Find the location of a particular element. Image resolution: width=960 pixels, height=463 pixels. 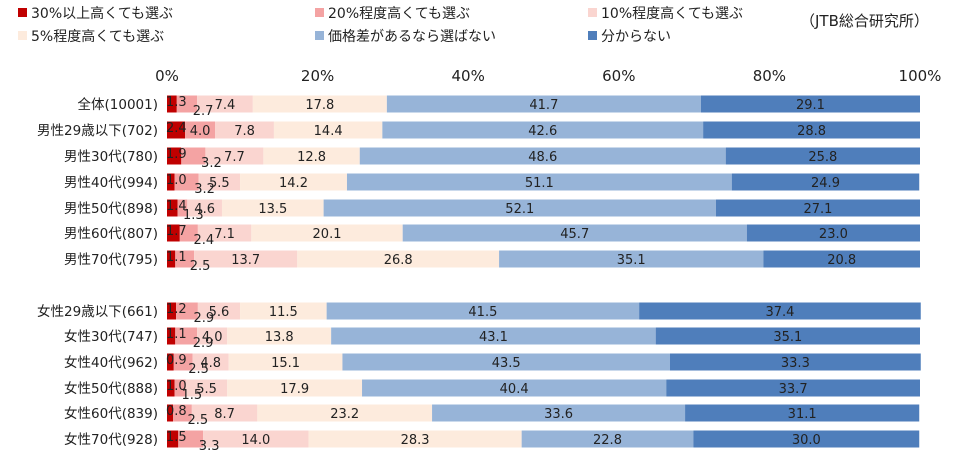

data-label: 3.2 is located at coordinates (211, 163).